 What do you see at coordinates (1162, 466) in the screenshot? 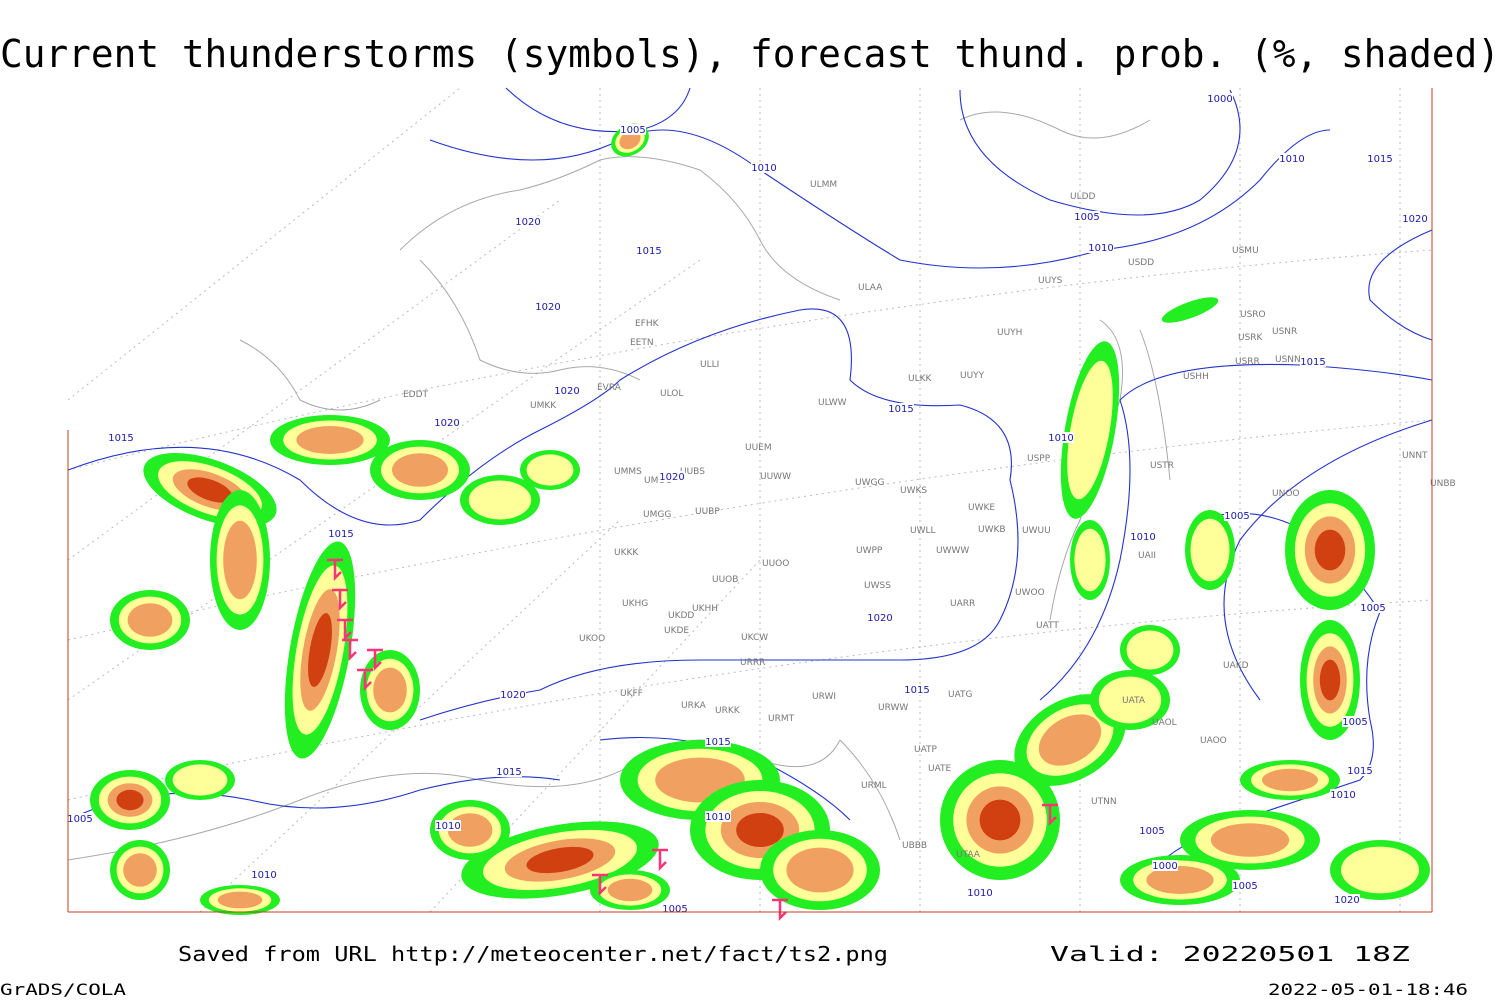
I see `station-label: USTR` at bounding box center [1162, 466].